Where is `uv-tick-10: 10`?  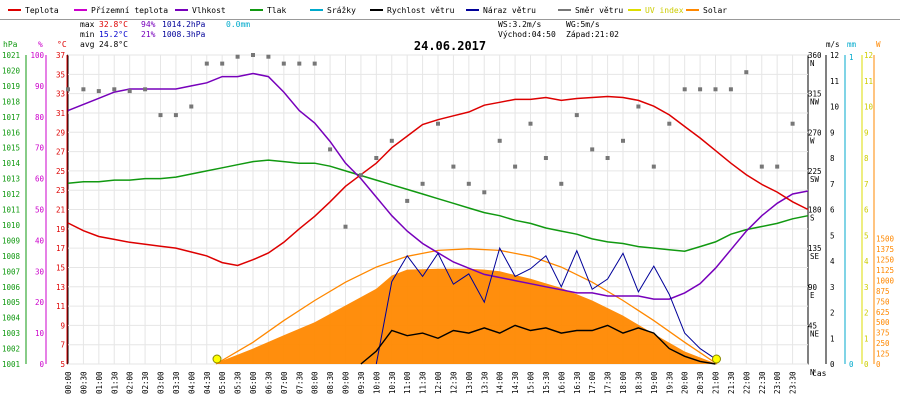
uv-tick-10: 10 is located at coordinates (869, 107).